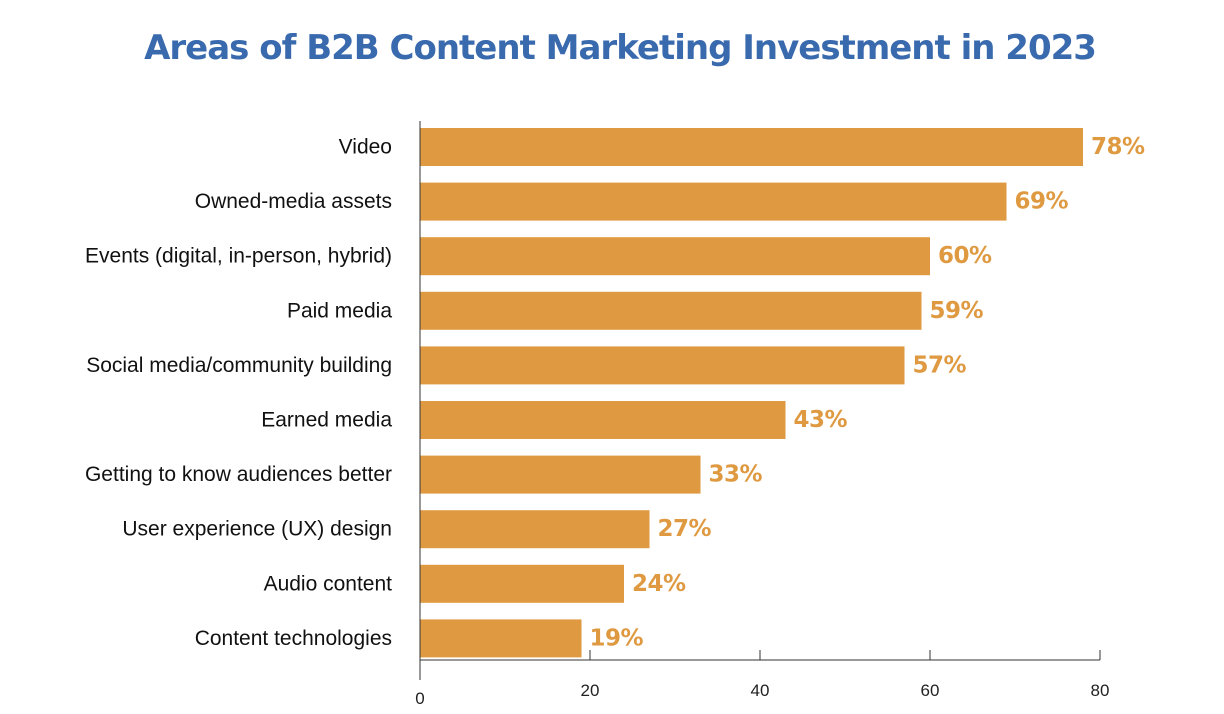  Describe the element at coordinates (940, 365) in the screenshot. I see `value-label: 57%` at that location.